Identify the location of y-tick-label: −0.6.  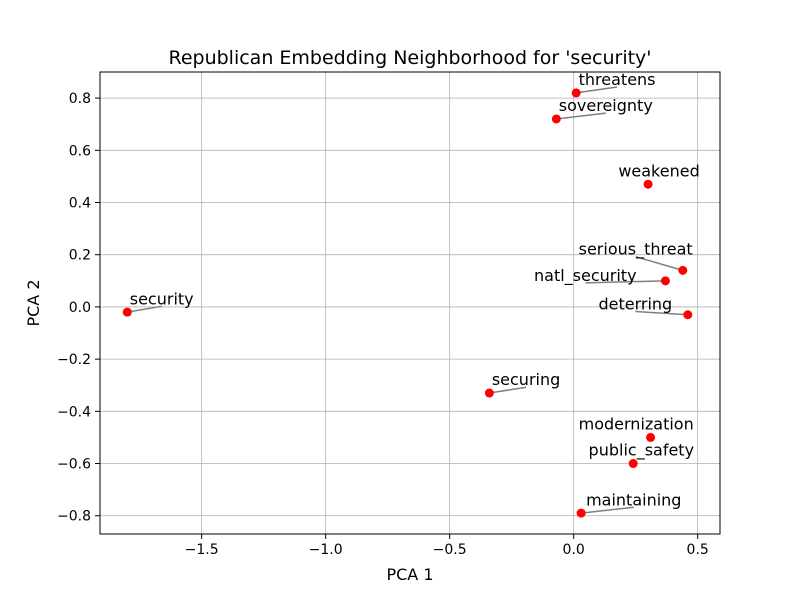
(74, 465).